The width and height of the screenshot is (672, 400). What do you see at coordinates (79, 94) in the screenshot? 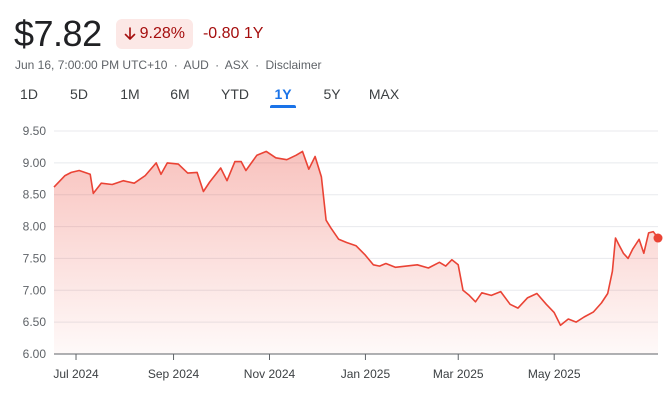
I see `tab-5d: 5D` at bounding box center [79, 94].